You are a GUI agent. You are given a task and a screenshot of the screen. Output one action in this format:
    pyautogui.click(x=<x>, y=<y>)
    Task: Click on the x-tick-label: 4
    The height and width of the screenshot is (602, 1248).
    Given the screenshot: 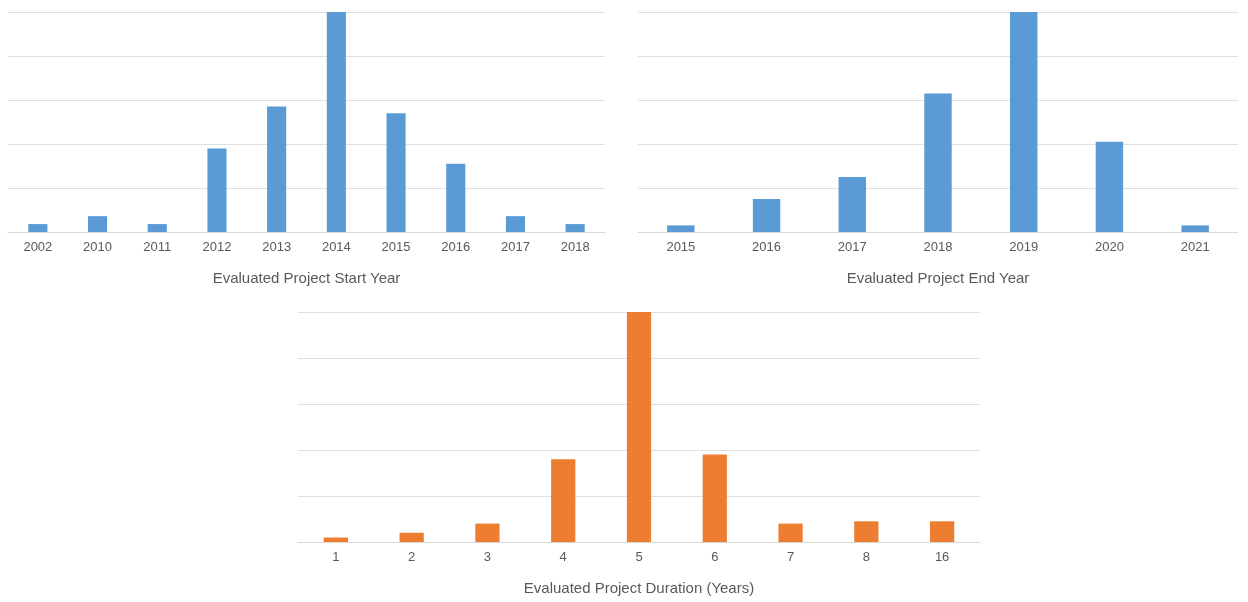 What is the action you would take?
    pyautogui.click(x=563, y=556)
    